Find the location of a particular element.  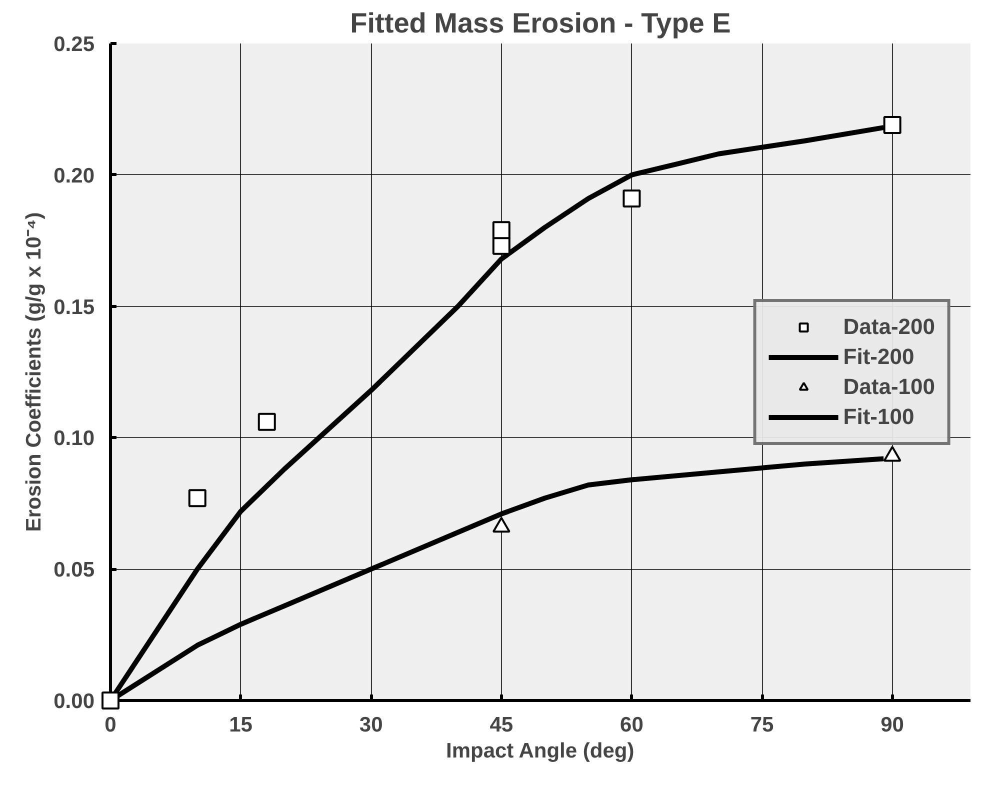

x-tick-label: 75 is located at coordinates (762, 725).